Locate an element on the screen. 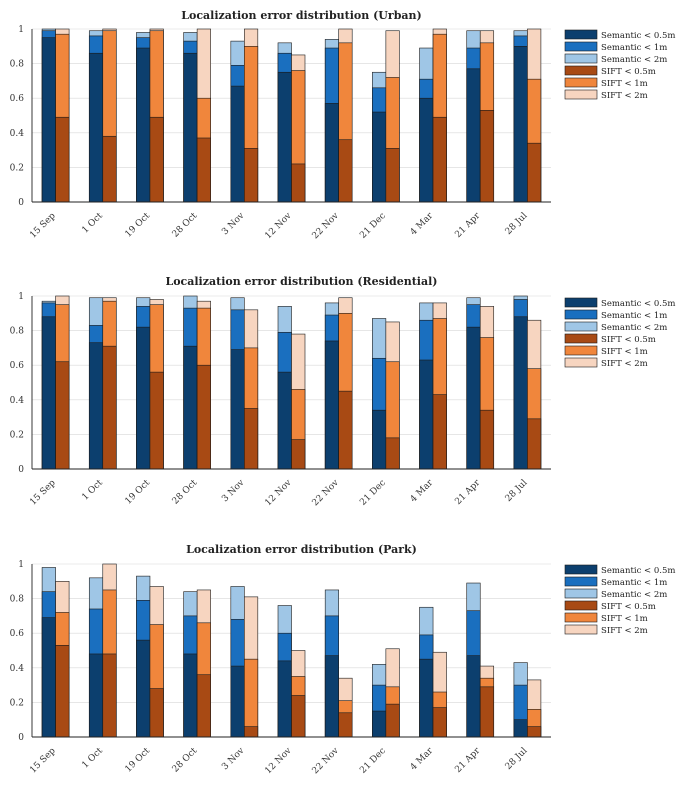 Image resolution: width=696 pixels, height=786 pixels. x-tick-label: 4 Mar is located at coordinates (422, 224).